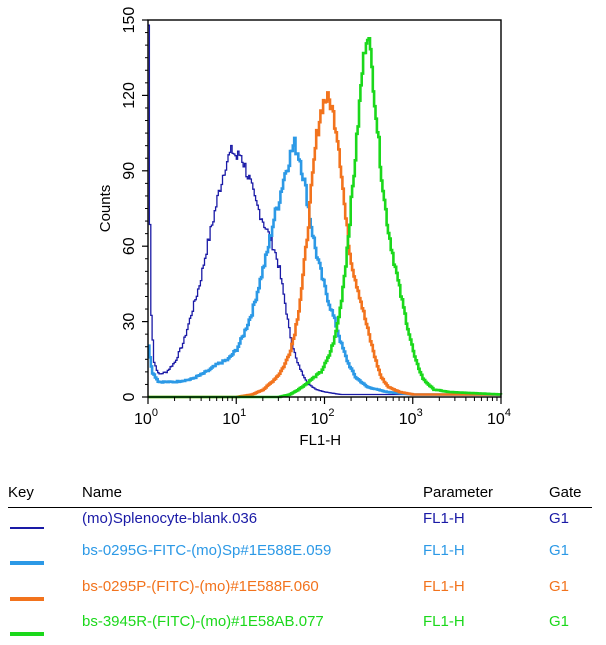  Describe the element at coordinates (170, 518) in the screenshot. I see `legend-series-name: (mo)Splenocyte-blank.036` at that location.